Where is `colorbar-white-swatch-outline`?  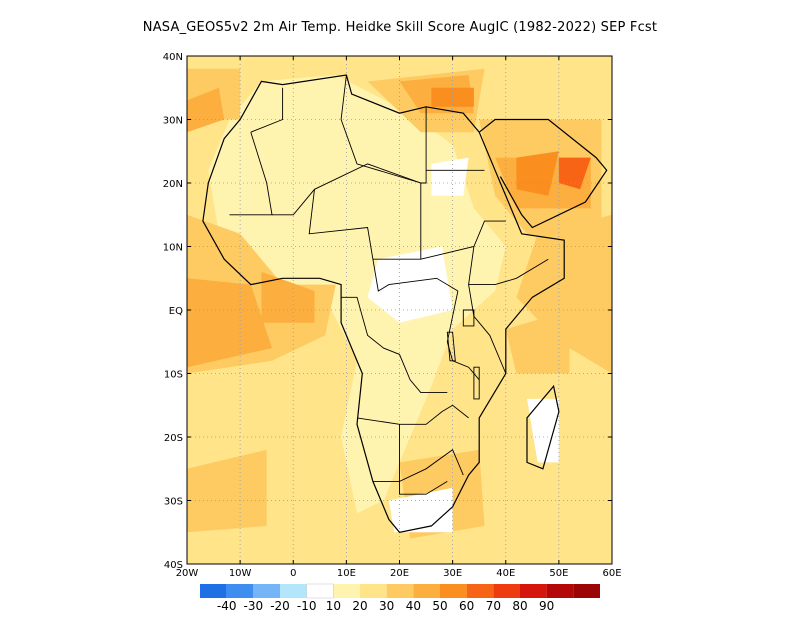 colorbar-white-swatch-outline is located at coordinates (320, 591).